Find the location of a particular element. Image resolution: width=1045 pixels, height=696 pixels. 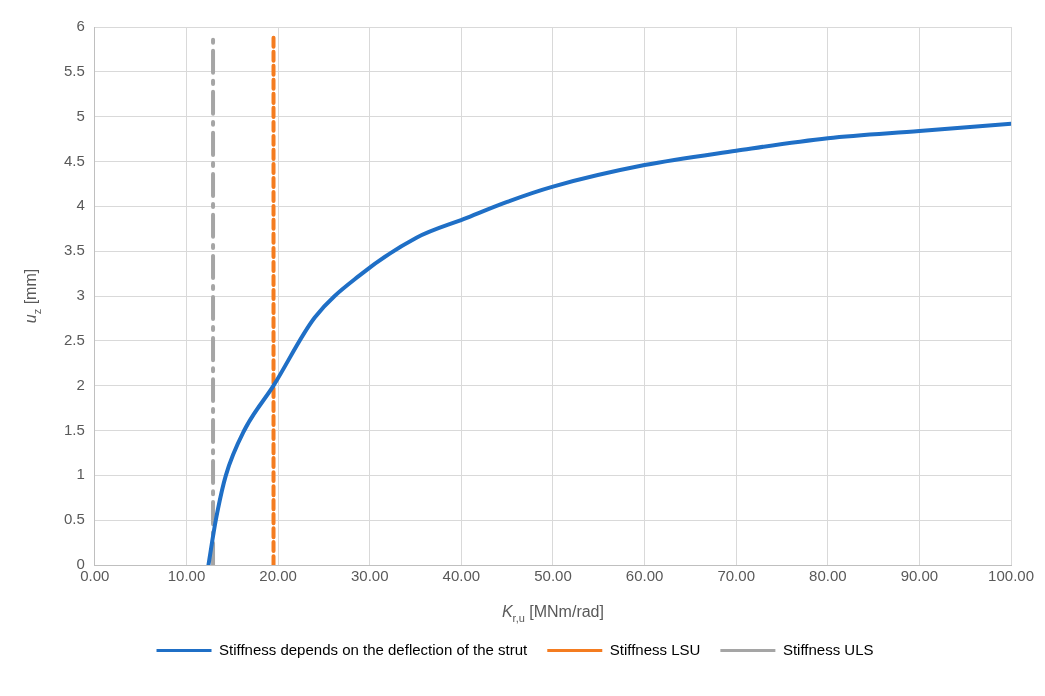

x-tick-label: 20.00 is located at coordinates (278, 576).